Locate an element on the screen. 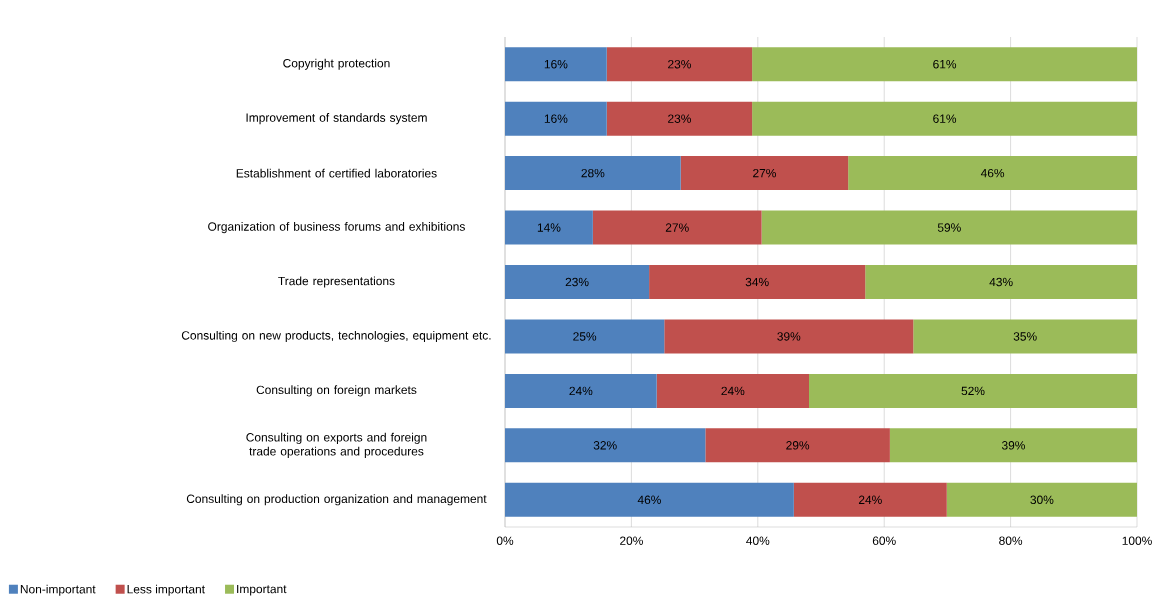 This screenshot has height=608, width=1164. y-tick-label: Consulting on exports and foreign trade operations and procedures is located at coordinates (336, 445).